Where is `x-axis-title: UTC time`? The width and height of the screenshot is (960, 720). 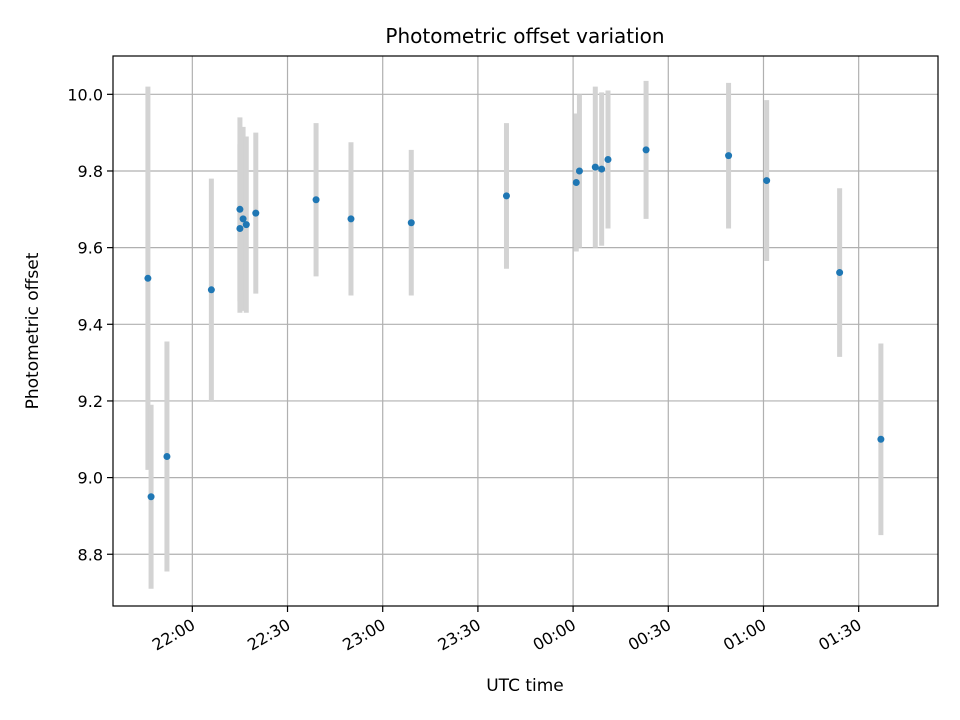
x-axis-title: UTC time is located at coordinates (525, 686).